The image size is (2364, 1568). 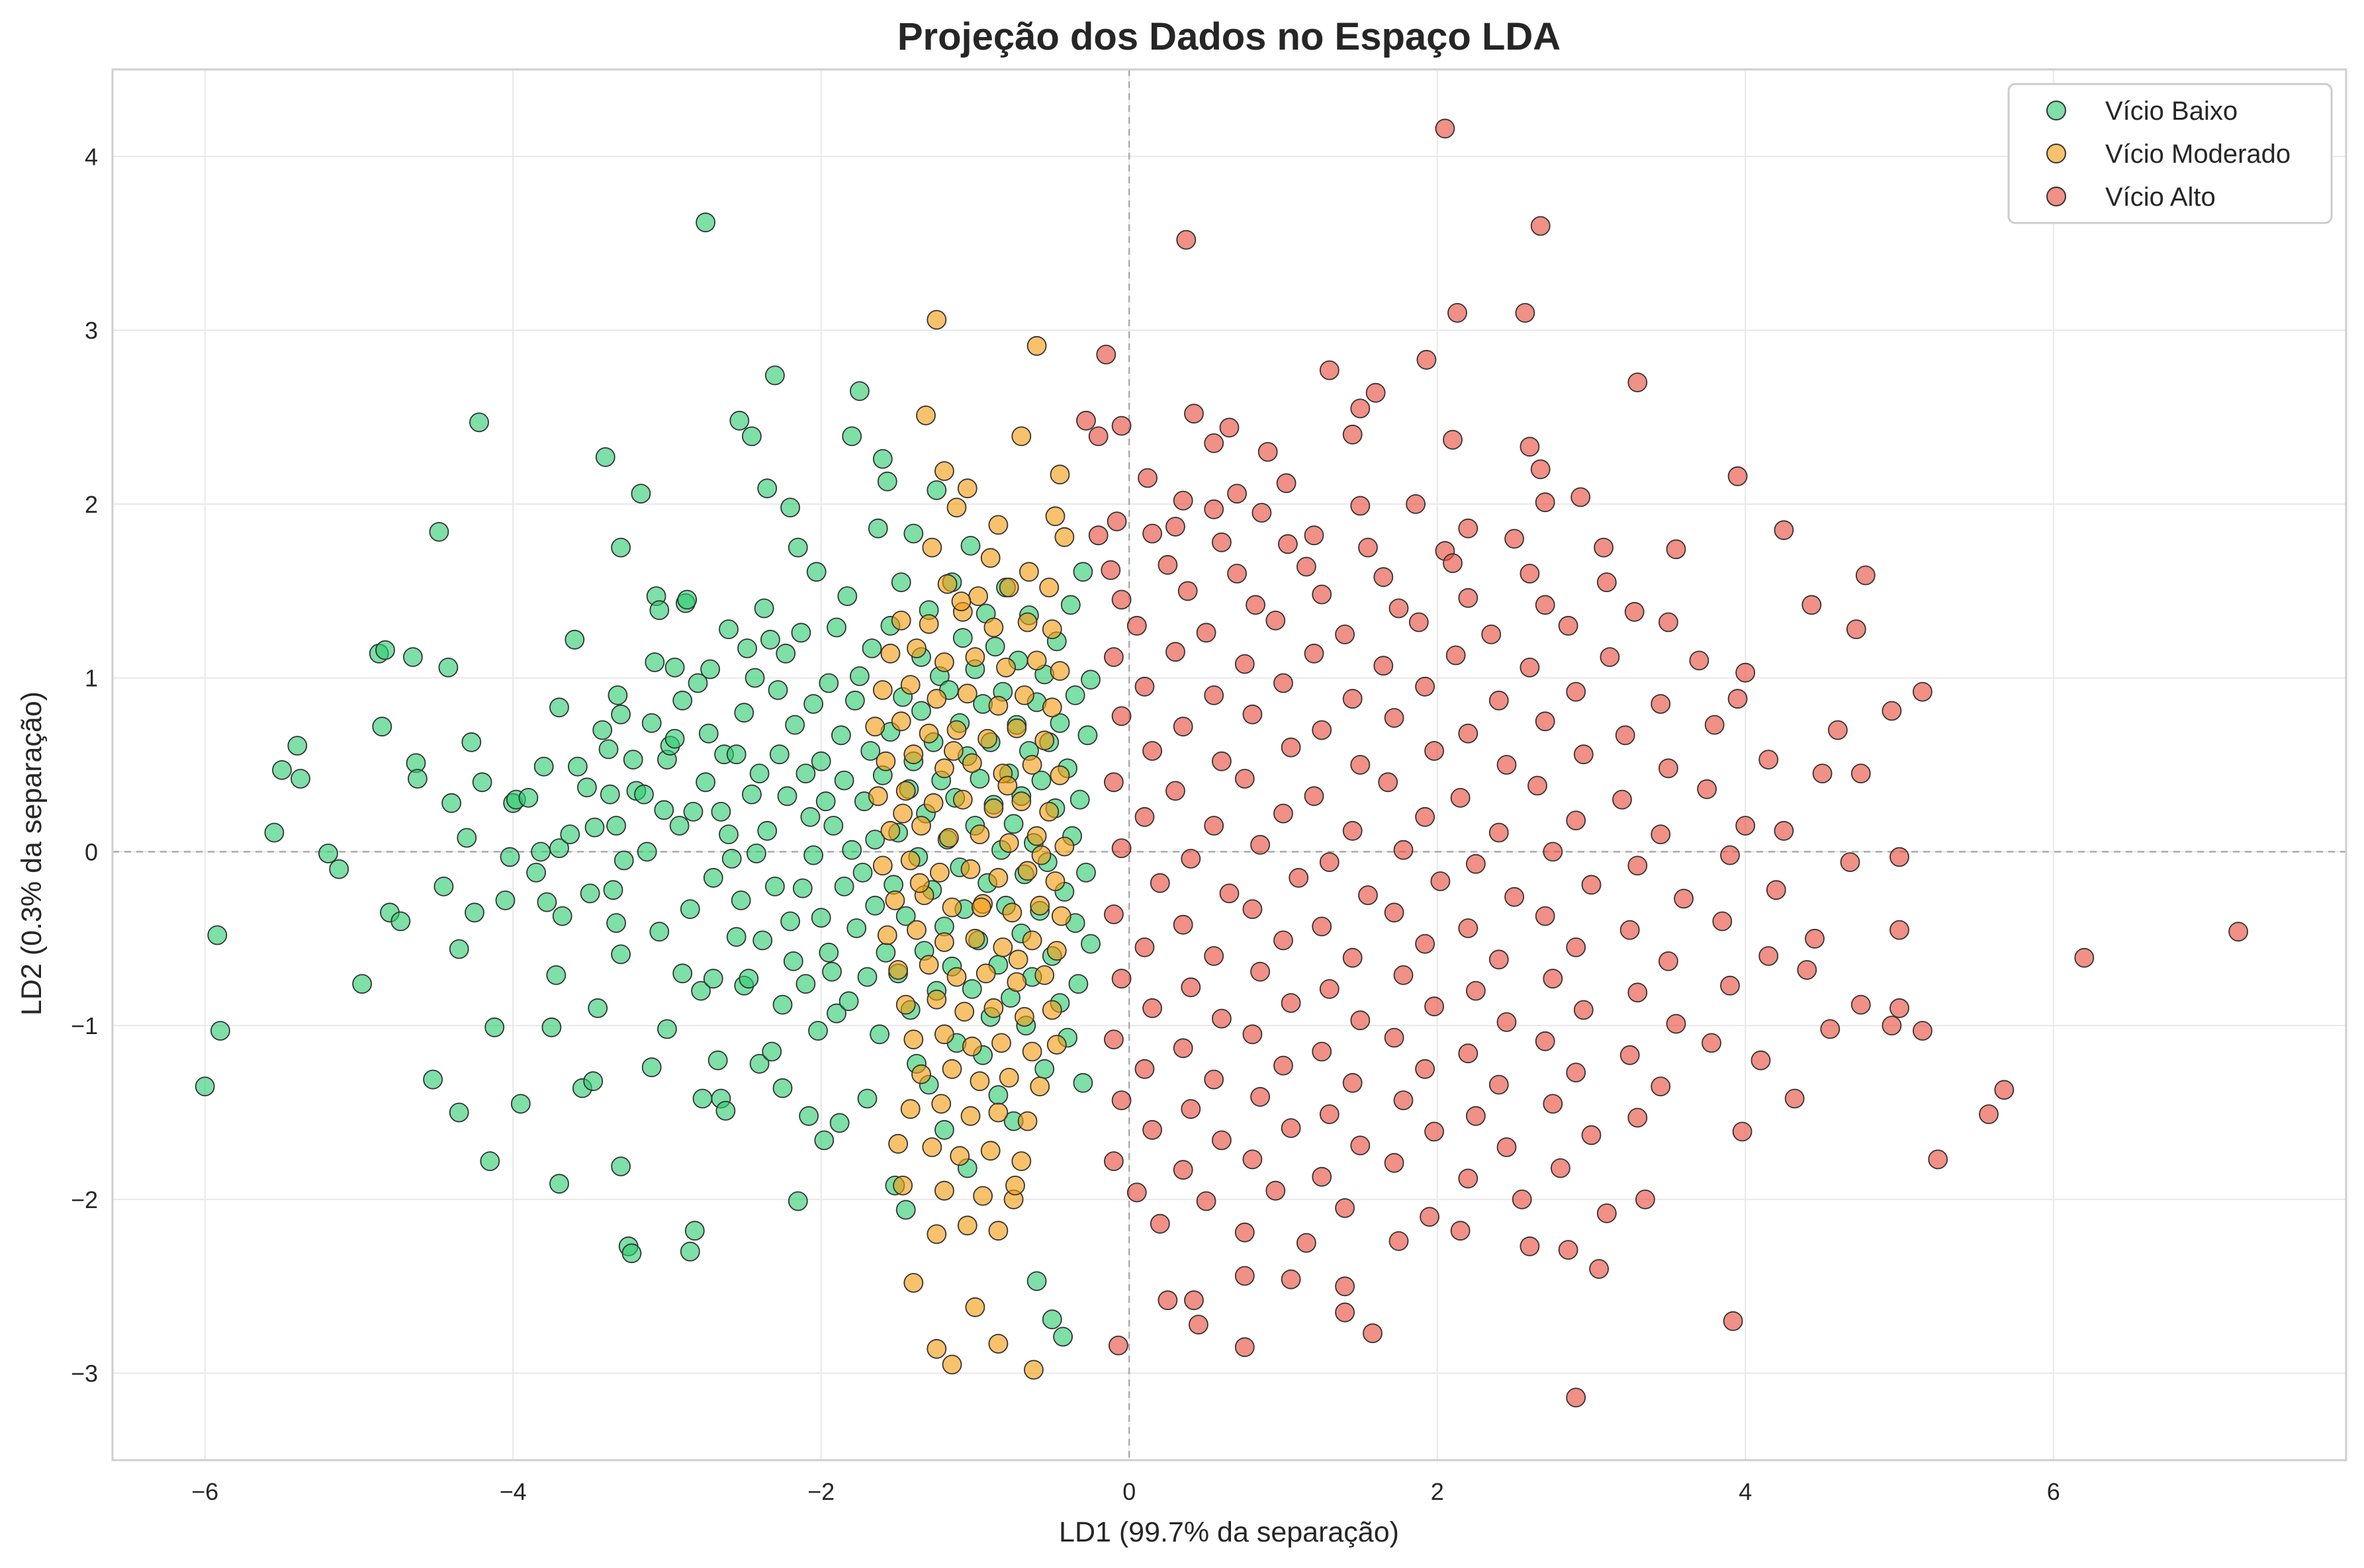 What do you see at coordinates (1129, 1492) in the screenshot?
I see `x-tick-label-3: 0` at bounding box center [1129, 1492].